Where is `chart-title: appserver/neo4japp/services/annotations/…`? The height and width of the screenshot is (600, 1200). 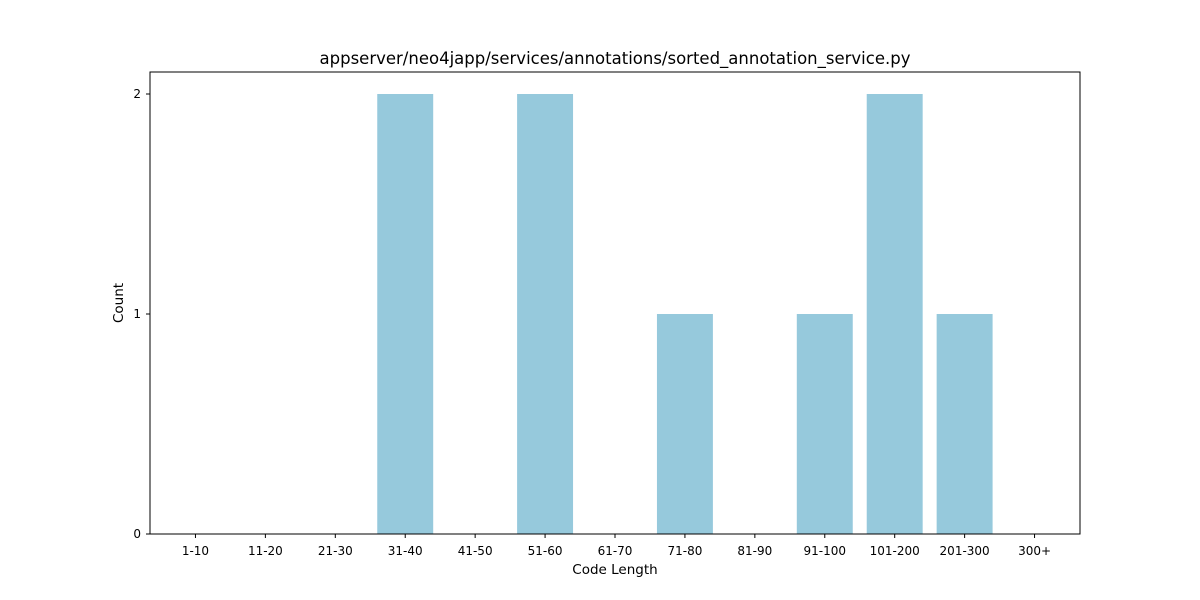
chart-title: appserver/neo4japp/services/annotations/… is located at coordinates (615, 59).